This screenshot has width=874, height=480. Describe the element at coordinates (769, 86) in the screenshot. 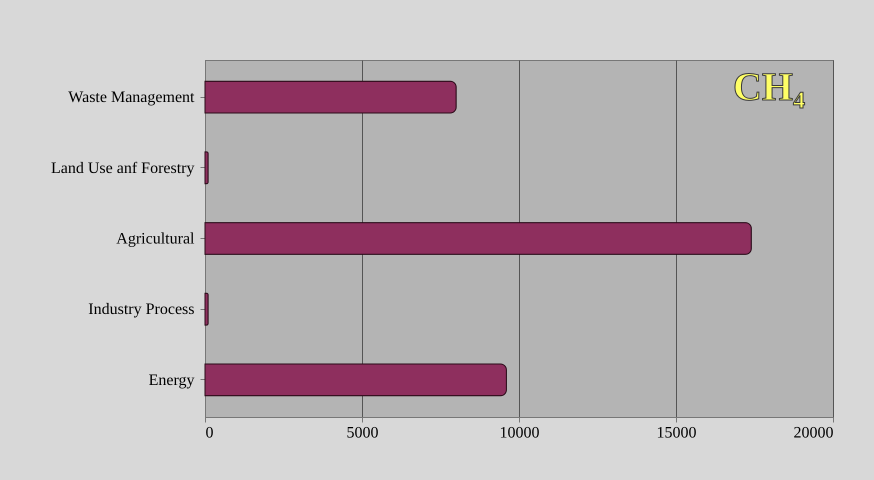

I see `chart-title: CH₄` at that location.